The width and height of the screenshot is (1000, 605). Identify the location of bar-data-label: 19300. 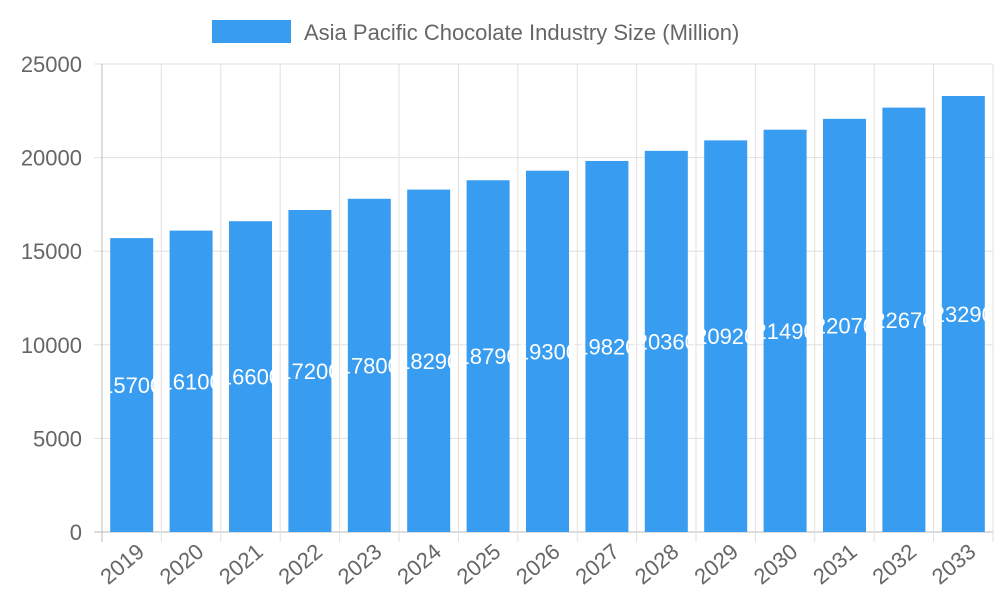
(547, 351).